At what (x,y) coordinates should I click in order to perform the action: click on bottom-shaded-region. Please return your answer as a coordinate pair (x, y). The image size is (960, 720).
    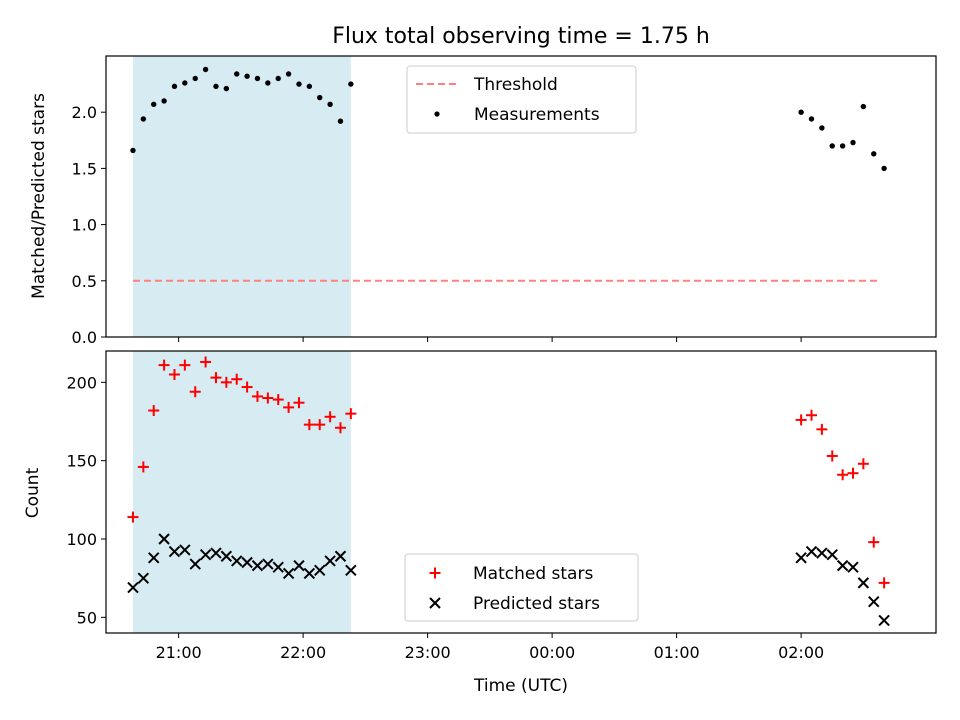
    Looking at the image, I should click on (241, 492).